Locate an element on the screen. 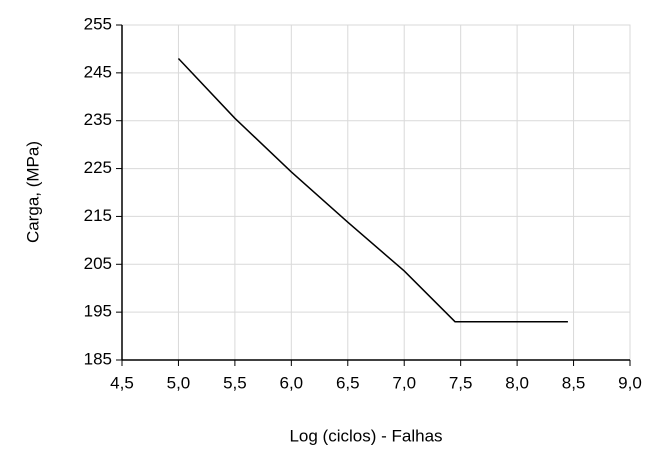 The image size is (662, 462). y-tick-label: 255 is located at coordinates (98, 23).